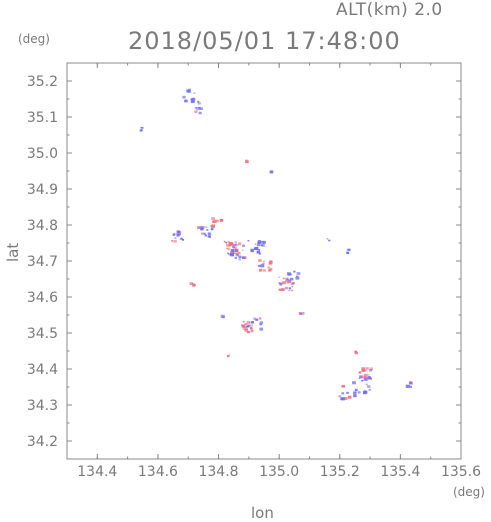 The image size is (491, 522). What do you see at coordinates (262, 513) in the screenshot?
I see `x-axis-label: lon` at bounding box center [262, 513].